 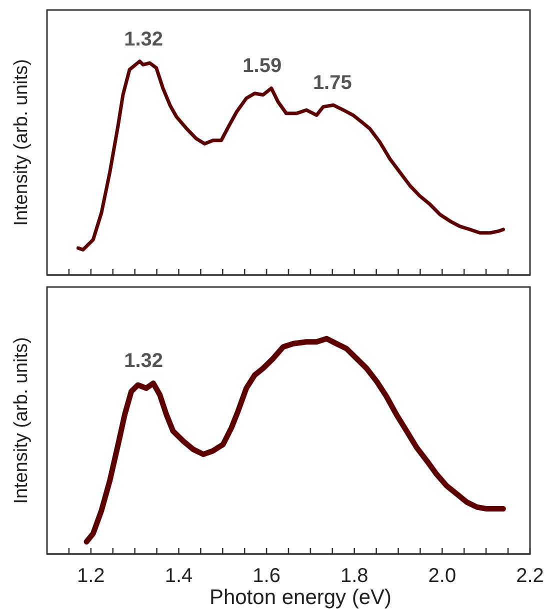 What do you see at coordinates (300, 597) in the screenshot?
I see `x-axis-title: Photon energy (eV)` at bounding box center [300, 597].